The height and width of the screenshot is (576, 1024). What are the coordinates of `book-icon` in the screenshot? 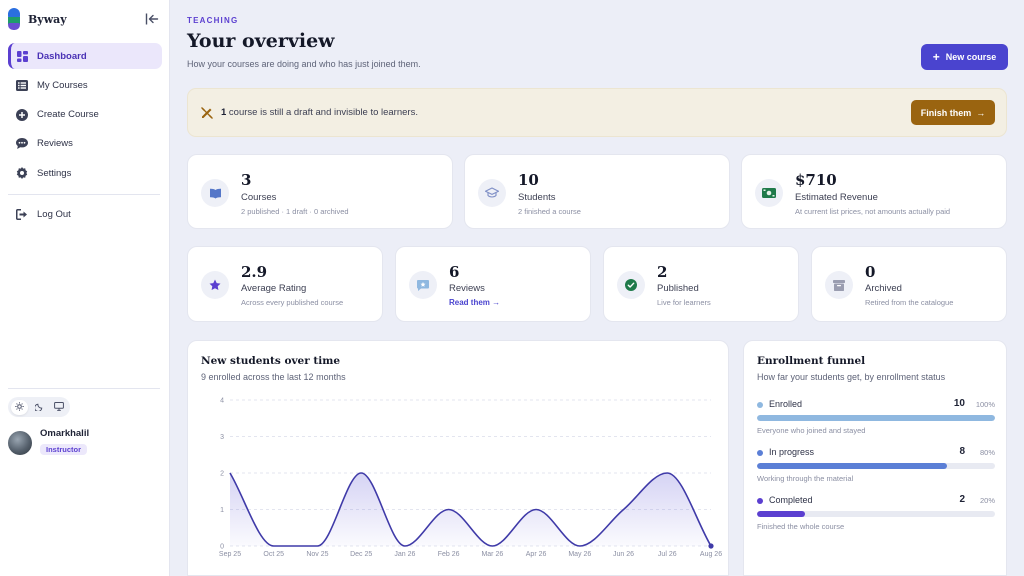 It's located at (215, 193).